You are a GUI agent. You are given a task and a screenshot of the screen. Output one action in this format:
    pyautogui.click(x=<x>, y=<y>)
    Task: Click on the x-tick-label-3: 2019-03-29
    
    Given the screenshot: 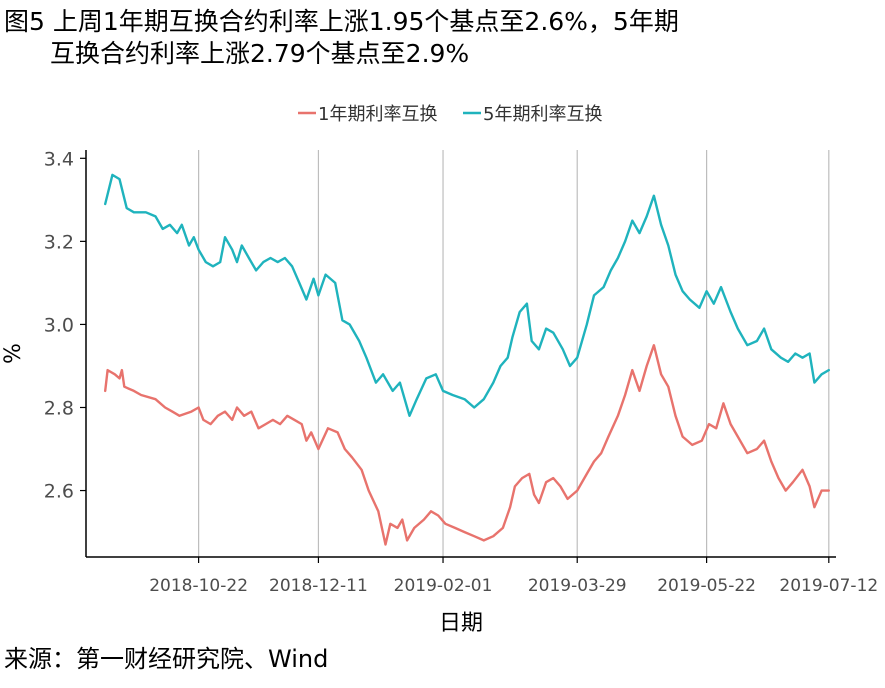 What is the action you would take?
    pyautogui.click(x=577, y=586)
    